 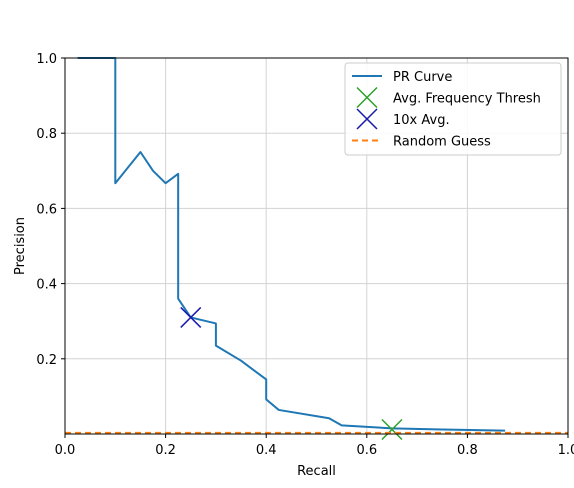 I want to click on y-tick-label: 0.8, so click(x=46, y=134).